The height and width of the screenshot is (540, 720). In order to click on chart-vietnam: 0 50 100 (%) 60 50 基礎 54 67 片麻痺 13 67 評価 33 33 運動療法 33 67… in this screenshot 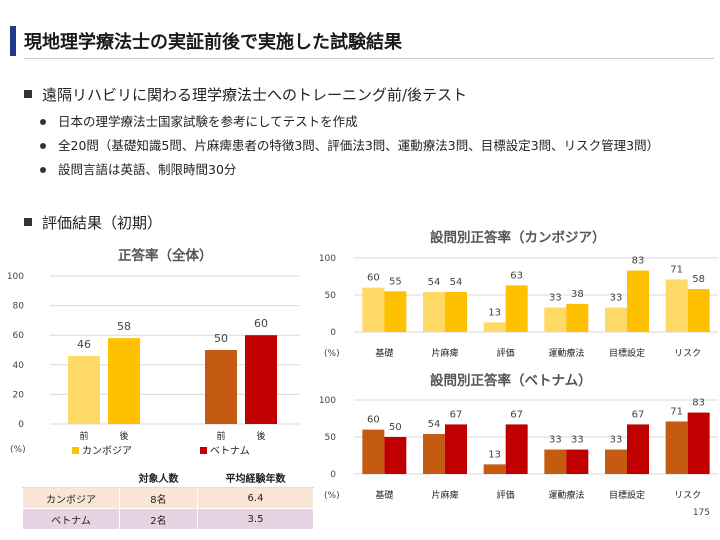, I will do `click(518, 448)`.